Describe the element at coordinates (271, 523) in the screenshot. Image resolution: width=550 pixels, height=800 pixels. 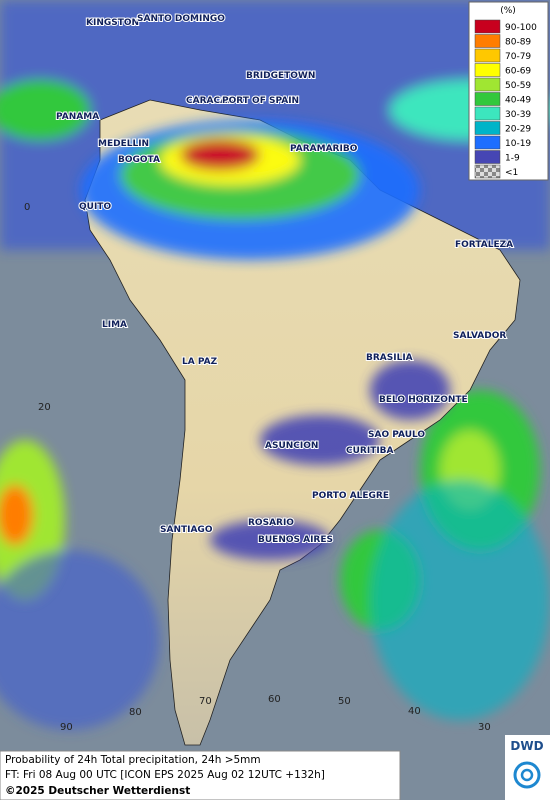
I see `city-label: ROSARIO` at that location.